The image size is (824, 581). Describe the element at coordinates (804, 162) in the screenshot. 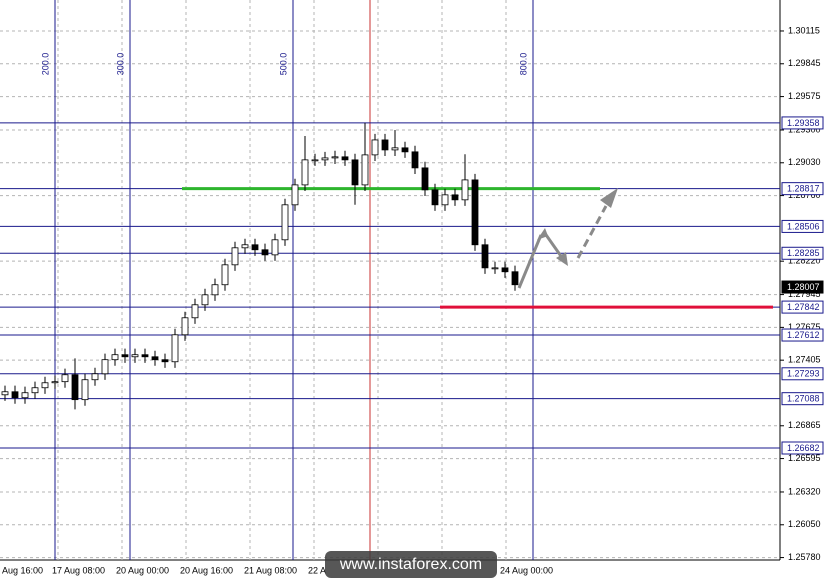

I see `y-tick-label: 1.29030` at that location.